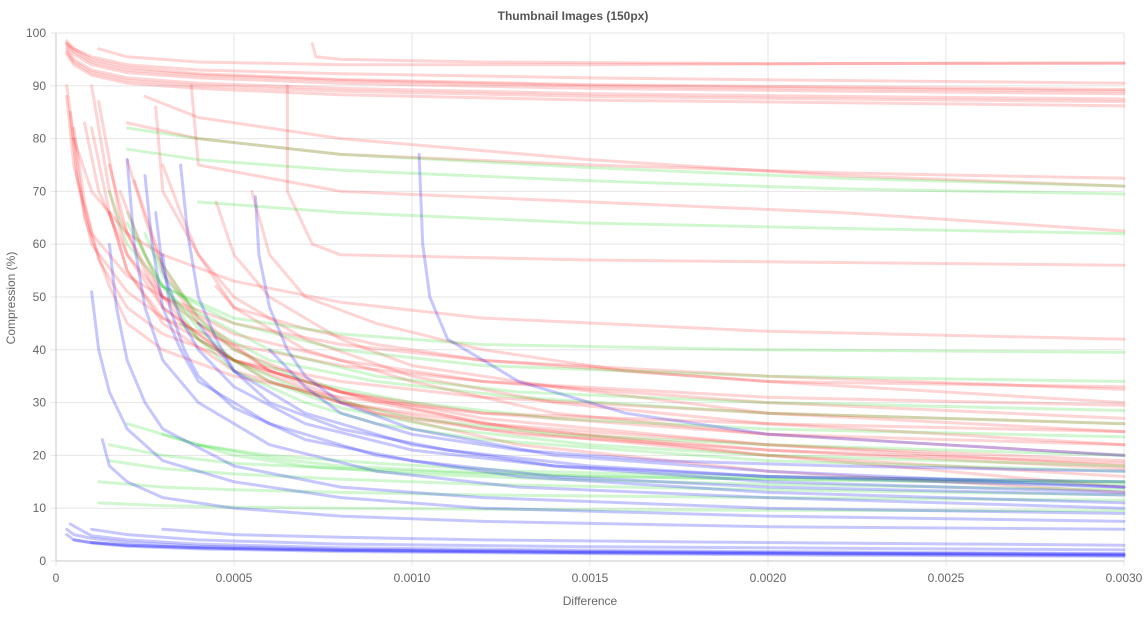 This screenshot has height=618, width=1146. Describe the element at coordinates (40, 244) in the screenshot. I see `y-tick-label: 60` at that location.